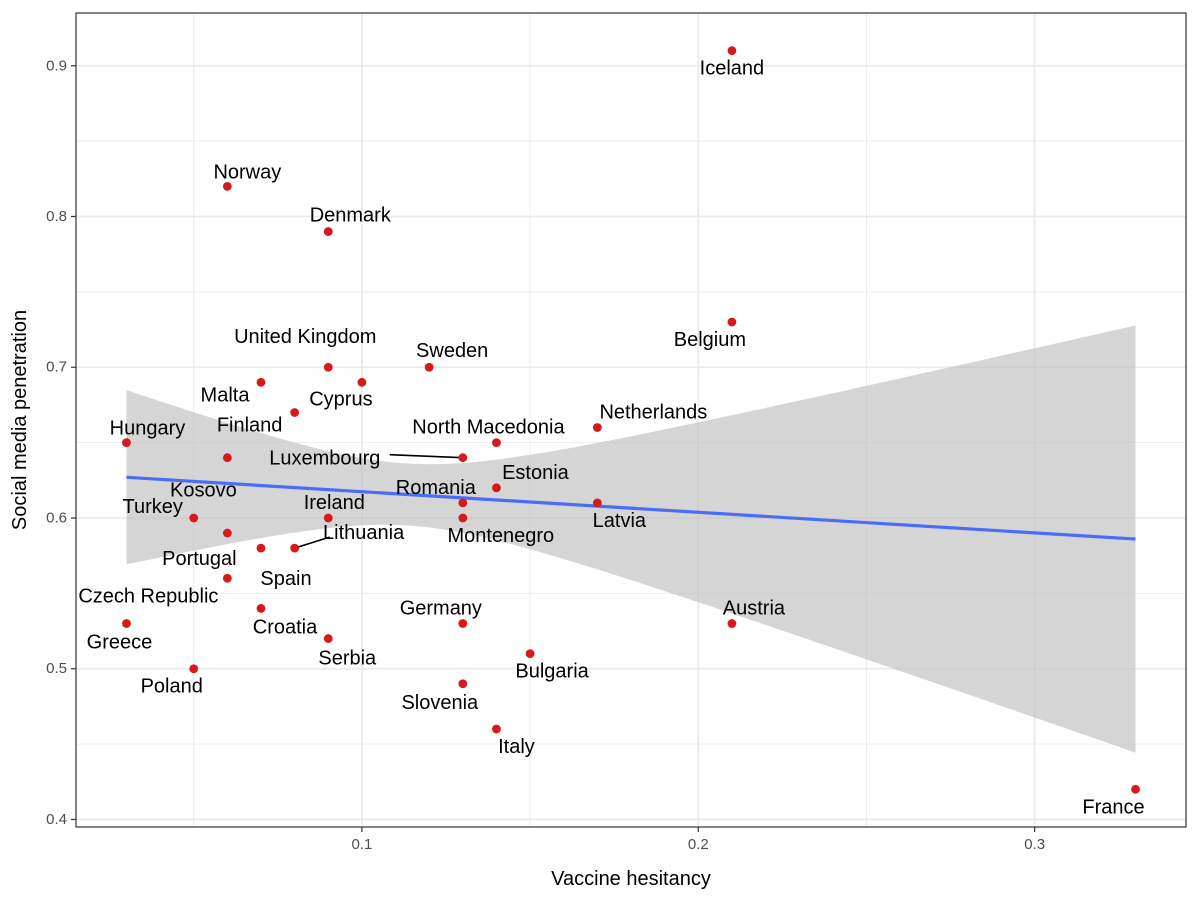  What do you see at coordinates (247, 172) in the screenshot?
I see `label-norway: Norway` at bounding box center [247, 172].